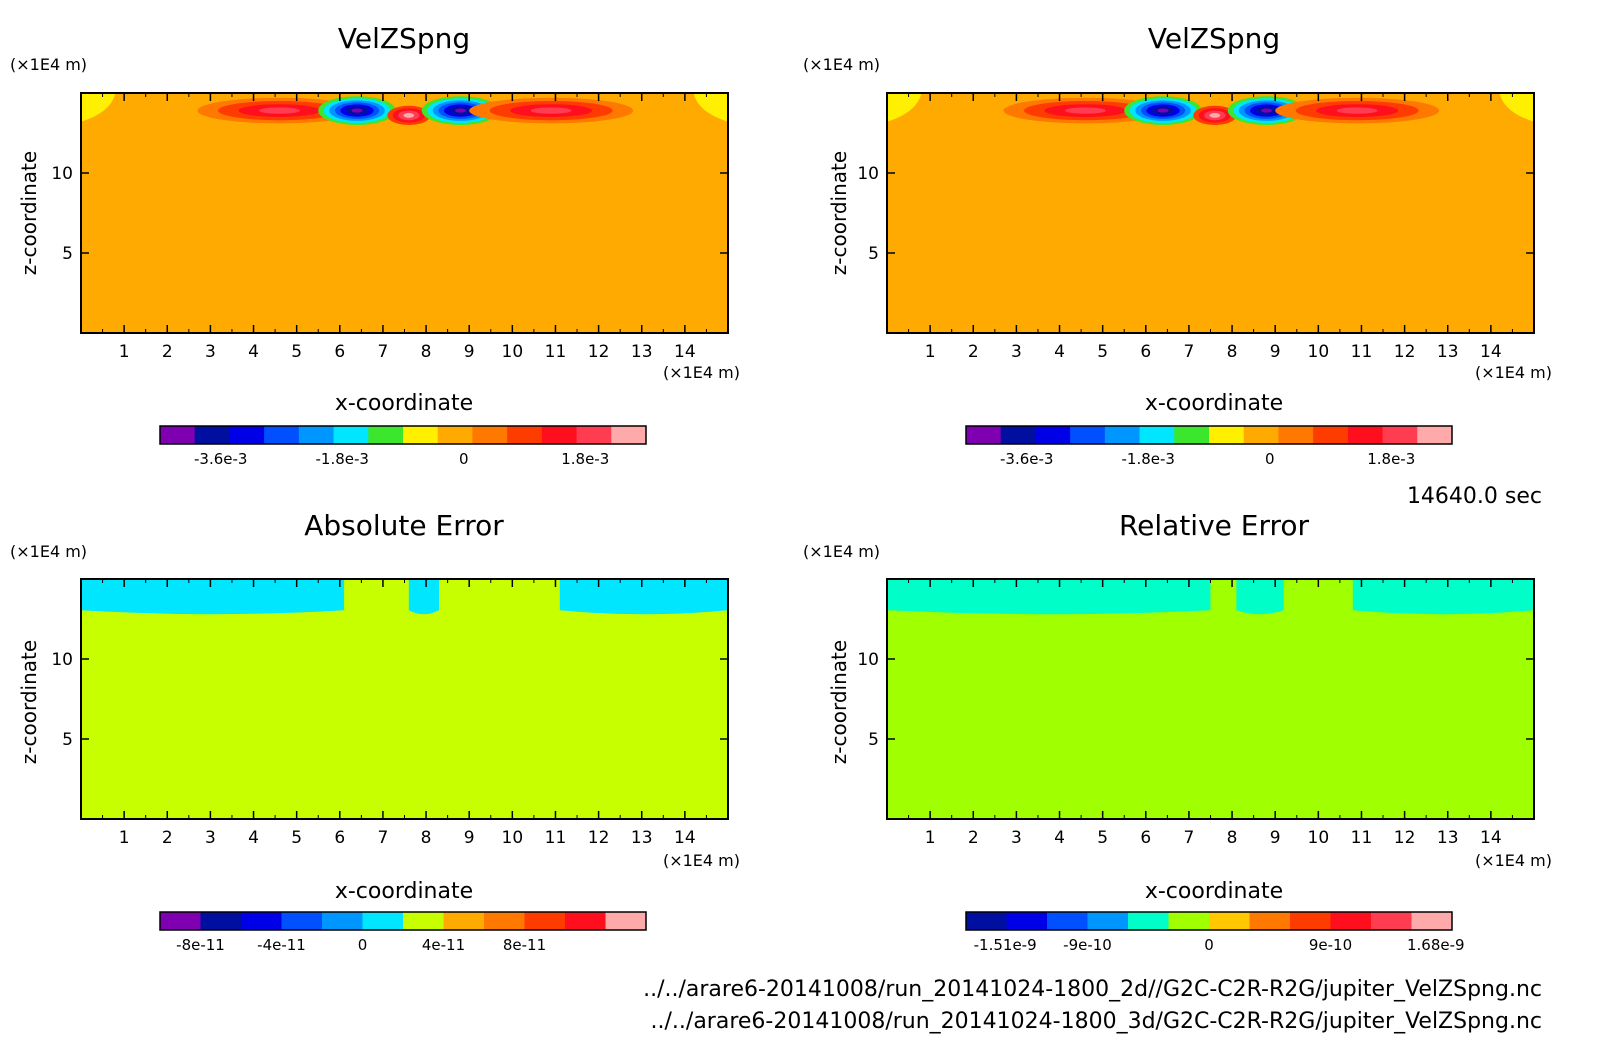 This screenshot has width=1604, height=1054. Describe the element at coordinates (868, 174) in the screenshot. I see `y-tick-label: 10` at that location.